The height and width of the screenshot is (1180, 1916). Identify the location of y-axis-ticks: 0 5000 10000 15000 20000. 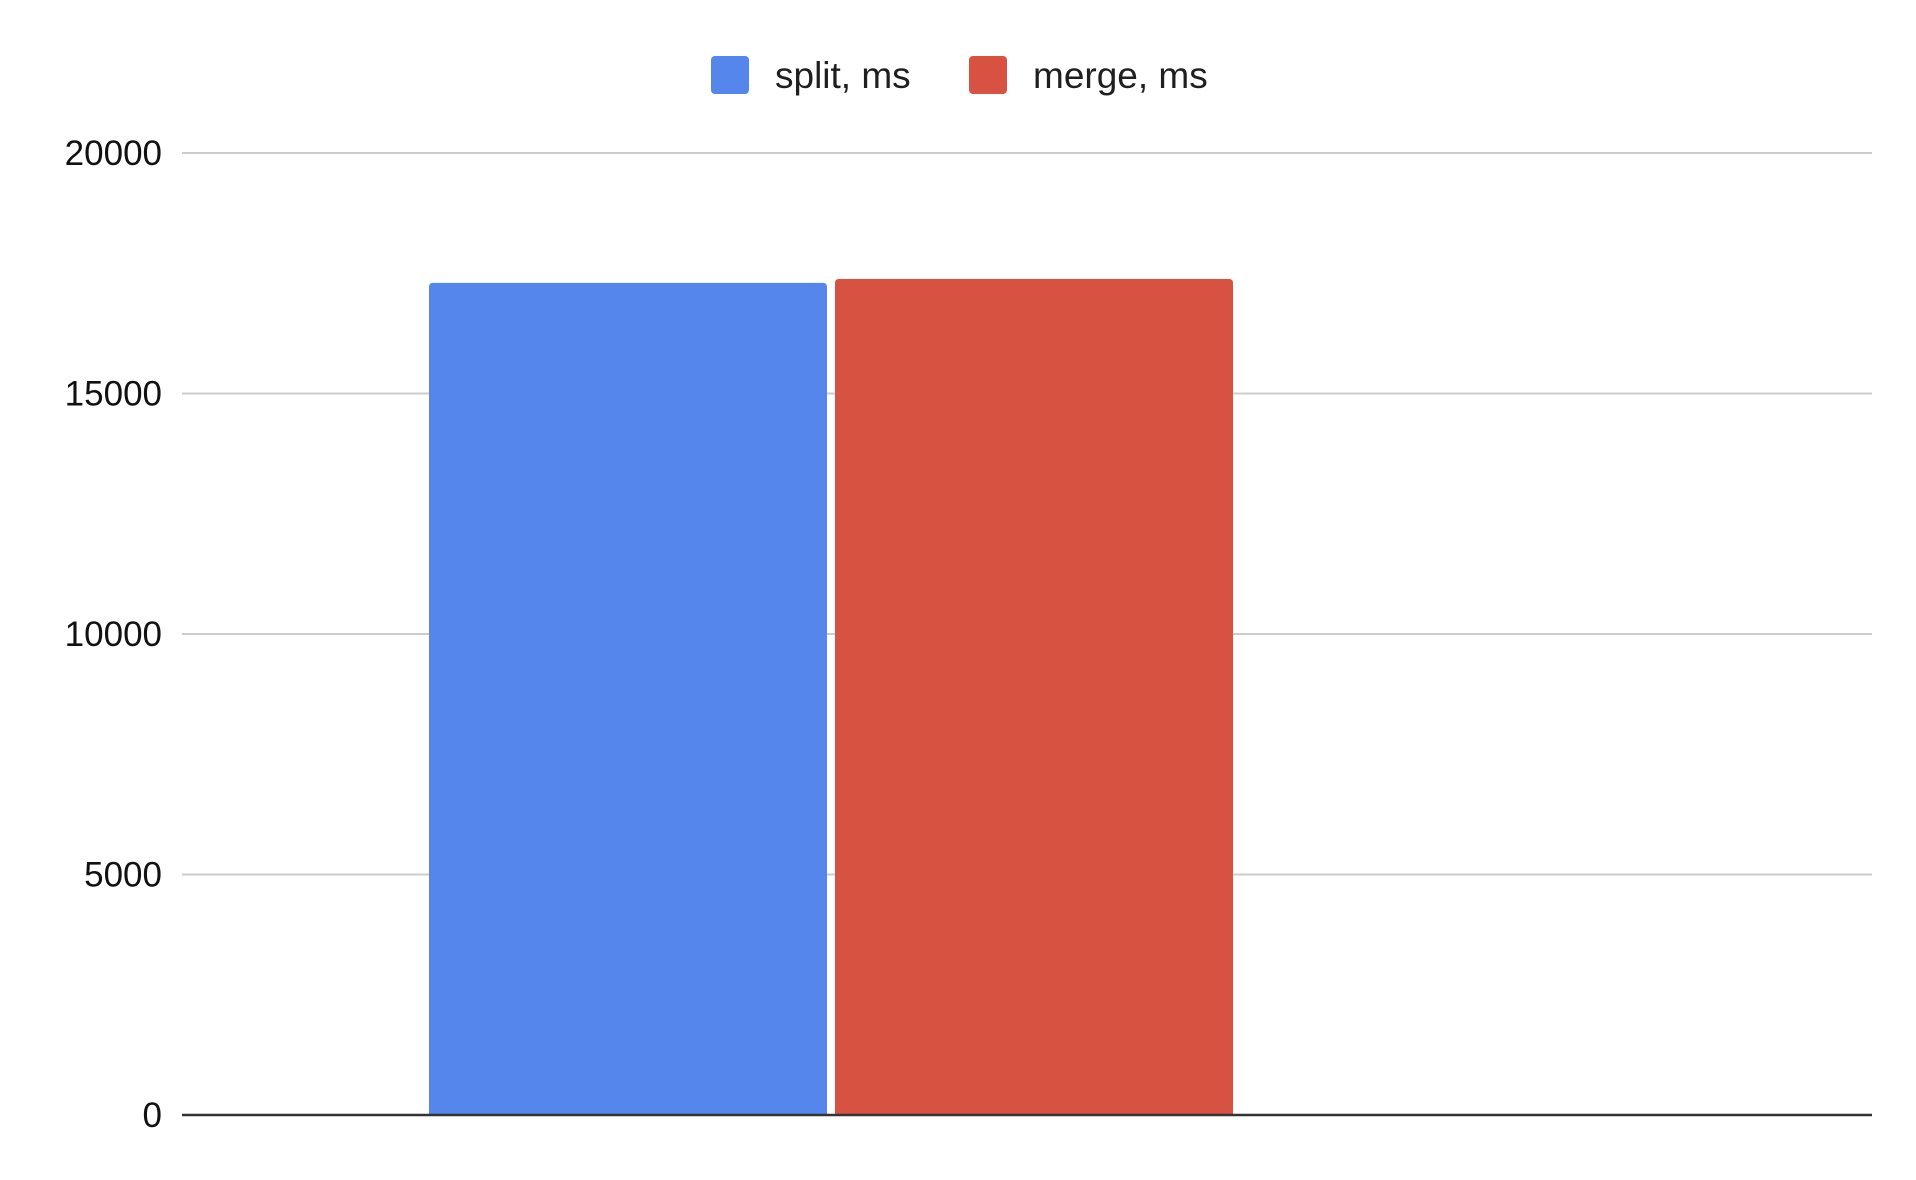
(113, 634).